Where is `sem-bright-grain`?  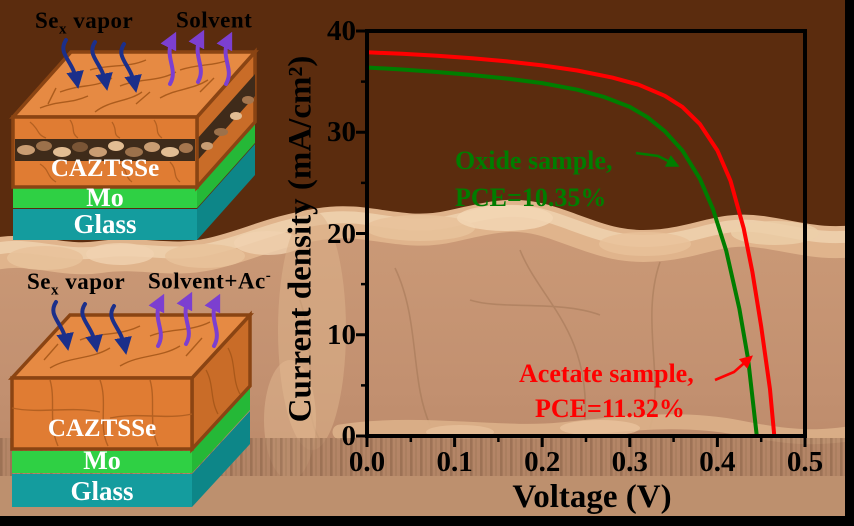
sem-bright-grain is located at coordinates (600, 428).